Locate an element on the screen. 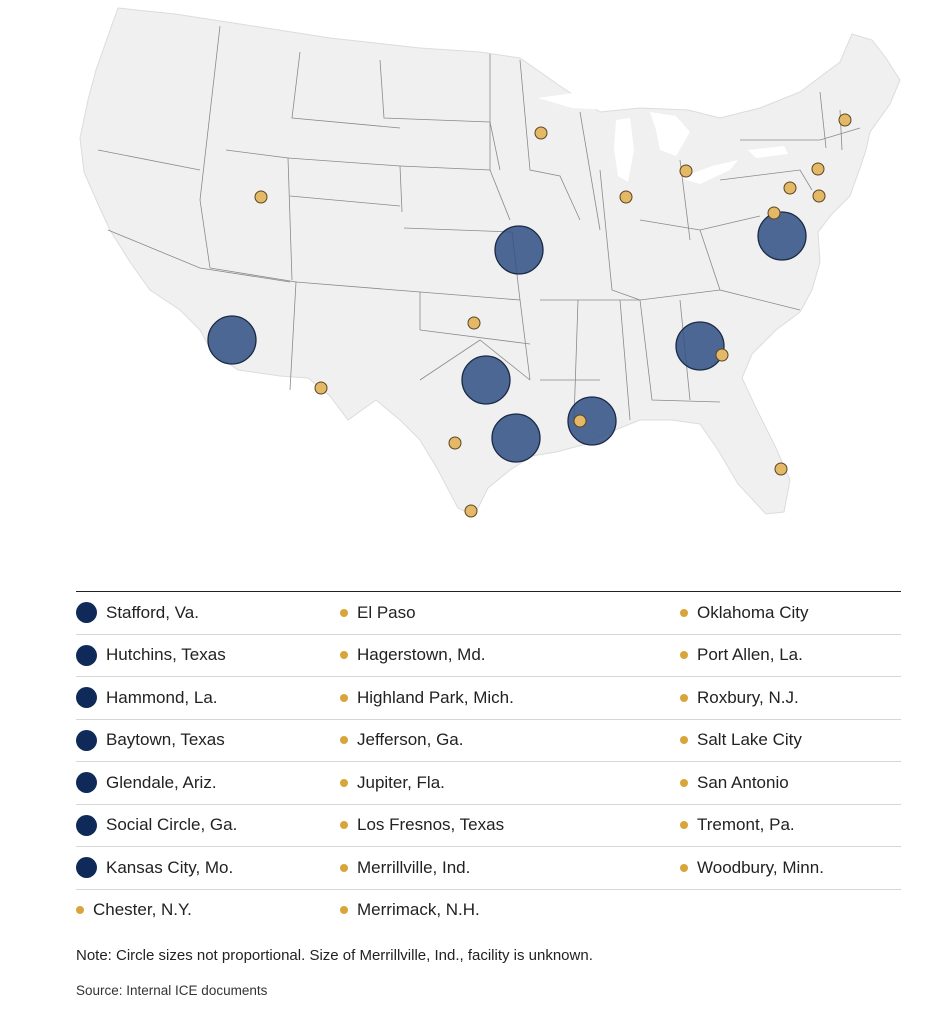 The image size is (947, 1024). small-marker-el-paso is located at coordinates (321, 388).